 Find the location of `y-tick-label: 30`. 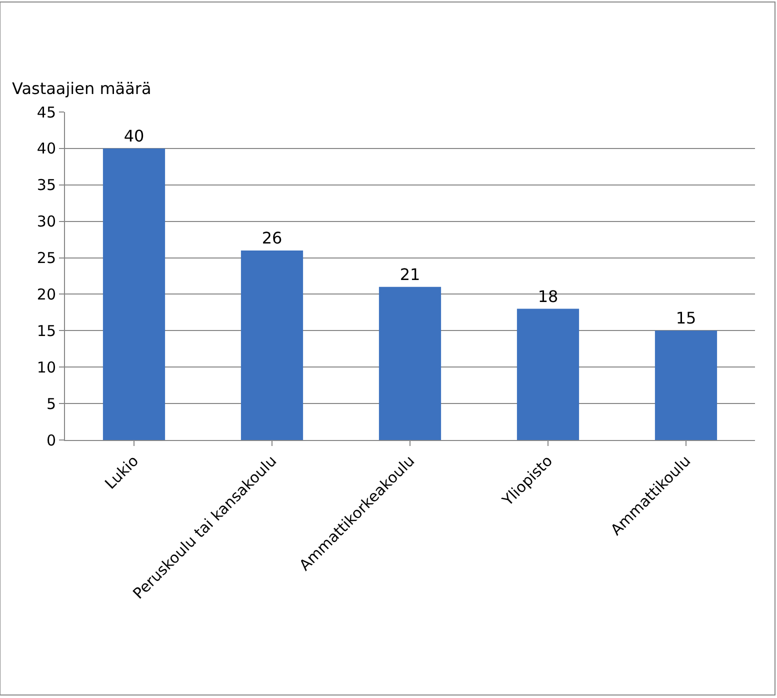

y-tick-label: 30 is located at coordinates (46, 221).